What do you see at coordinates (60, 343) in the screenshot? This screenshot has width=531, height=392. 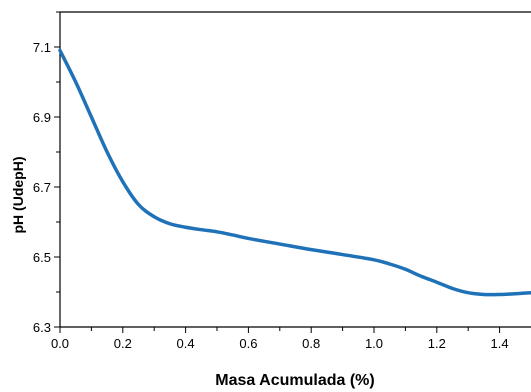 I see `x-tick-label: 0.0` at bounding box center [60, 343].